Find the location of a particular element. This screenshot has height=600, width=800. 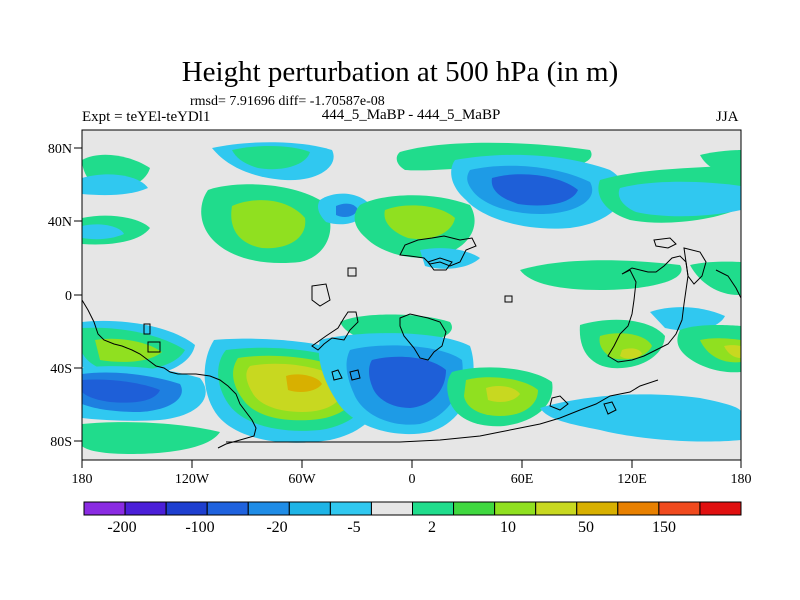

colorbar-label: 150 is located at coordinates (664, 527).